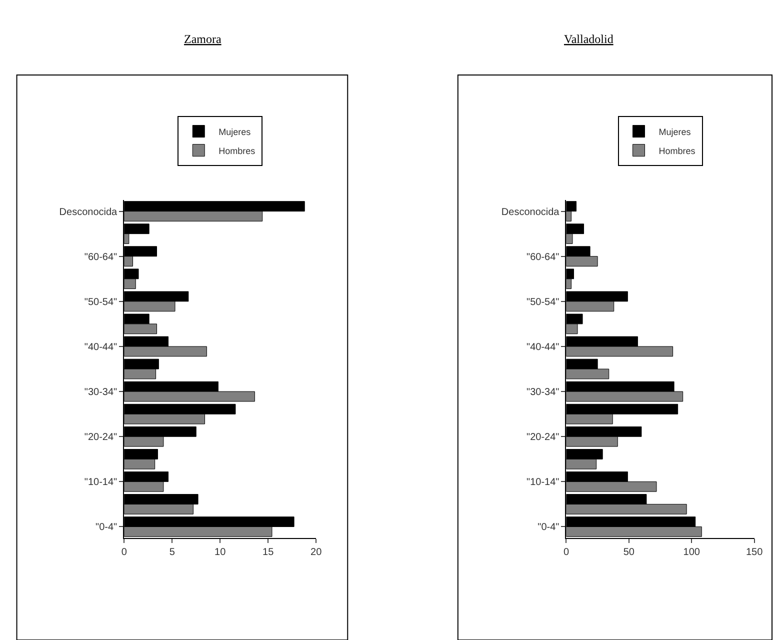  What do you see at coordinates (629, 552) in the screenshot?
I see `x-tick-label: 50` at bounding box center [629, 552].